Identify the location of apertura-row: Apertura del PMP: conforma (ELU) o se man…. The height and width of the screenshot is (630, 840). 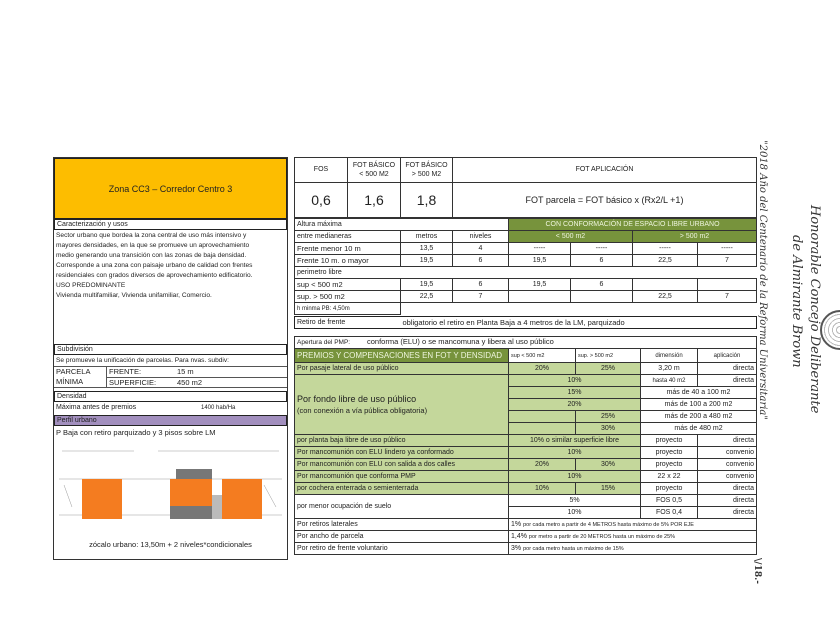
(525, 342).